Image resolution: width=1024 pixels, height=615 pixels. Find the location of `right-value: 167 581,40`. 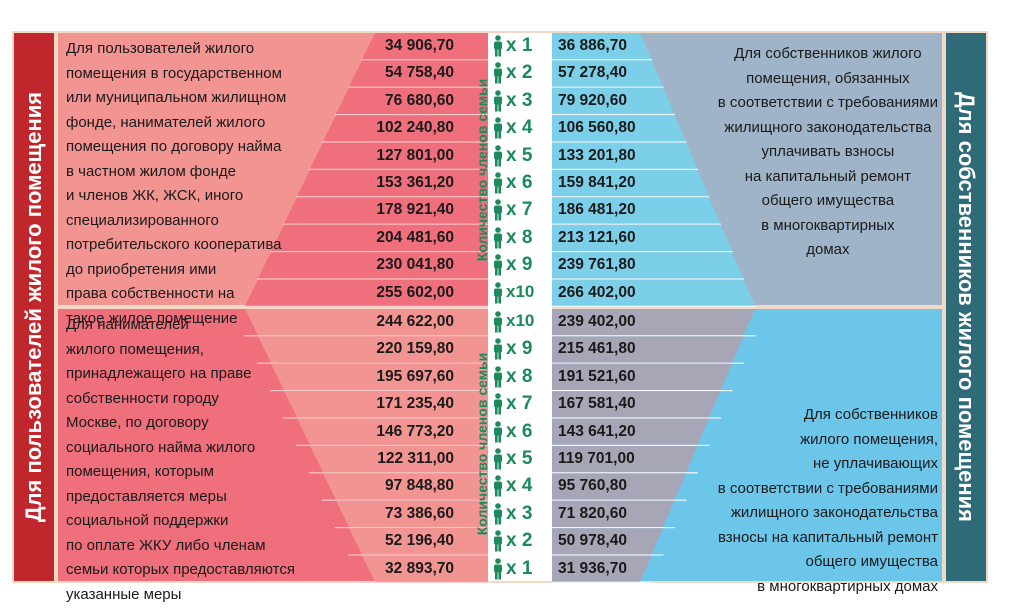

right-value: 167 581,40 is located at coordinates (597, 404).